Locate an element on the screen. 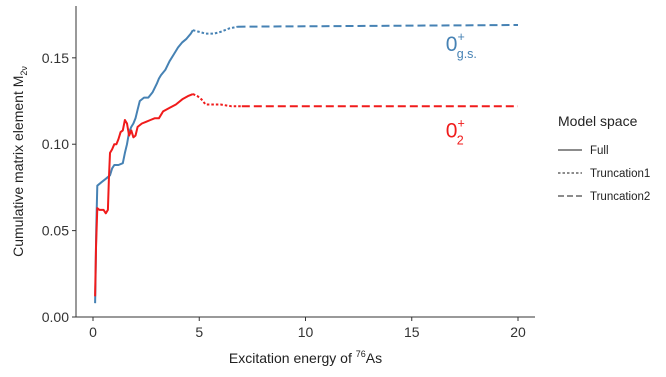 The width and height of the screenshot is (666, 377). legend: Model space Full Truncation1 Truncation2 is located at coordinates (604, 158).